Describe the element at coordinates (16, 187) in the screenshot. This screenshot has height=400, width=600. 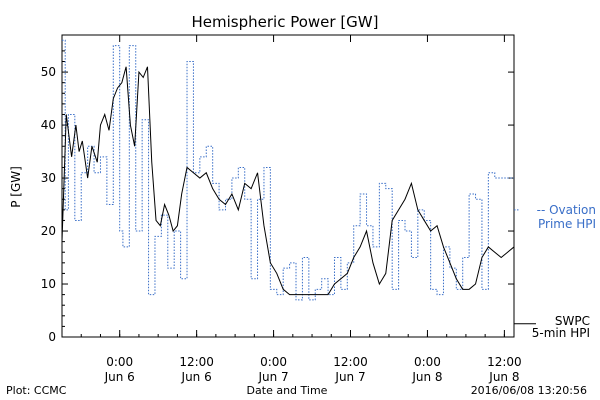
I see `y-axis-label: P [GW]` at that location.